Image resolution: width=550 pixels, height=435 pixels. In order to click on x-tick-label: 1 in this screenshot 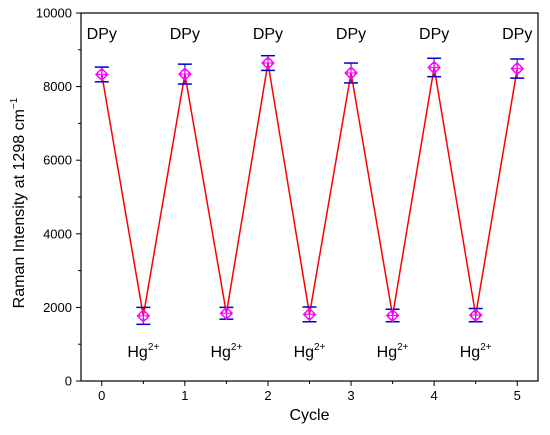, I will do `click(184, 395)`.